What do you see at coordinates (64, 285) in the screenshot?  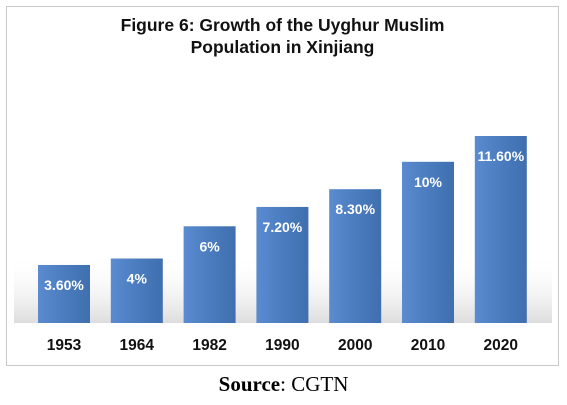 I see `data-label-1953: 3.60%` at bounding box center [64, 285].